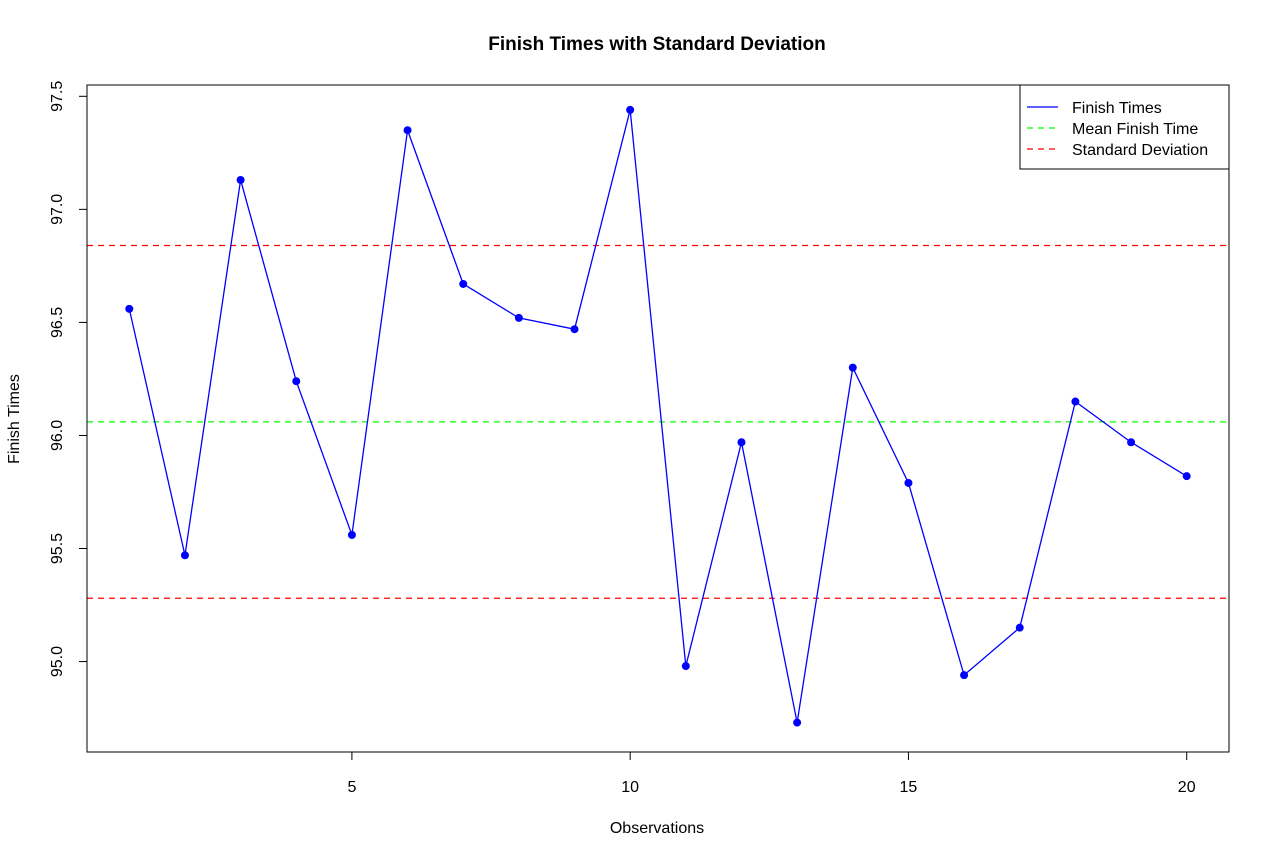 This screenshot has height=860, width=1273. I want to click on y-tick-label-2: 96.0, so click(57, 435).